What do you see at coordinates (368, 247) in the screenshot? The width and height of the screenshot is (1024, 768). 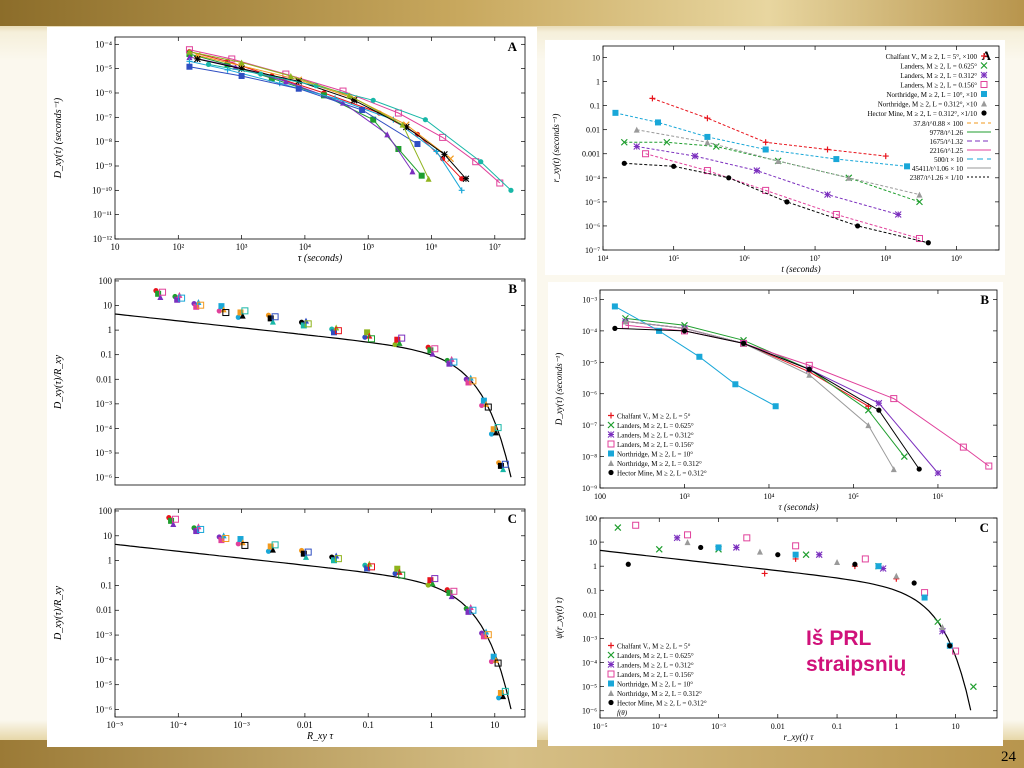 I see `x-tick-label: 10⁵` at bounding box center [368, 247].